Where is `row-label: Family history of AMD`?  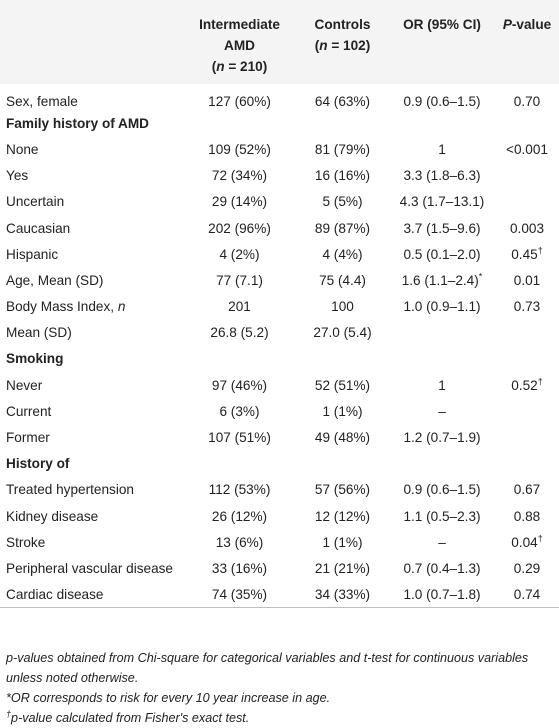 row-label: Family history of AMD is located at coordinates (91, 123).